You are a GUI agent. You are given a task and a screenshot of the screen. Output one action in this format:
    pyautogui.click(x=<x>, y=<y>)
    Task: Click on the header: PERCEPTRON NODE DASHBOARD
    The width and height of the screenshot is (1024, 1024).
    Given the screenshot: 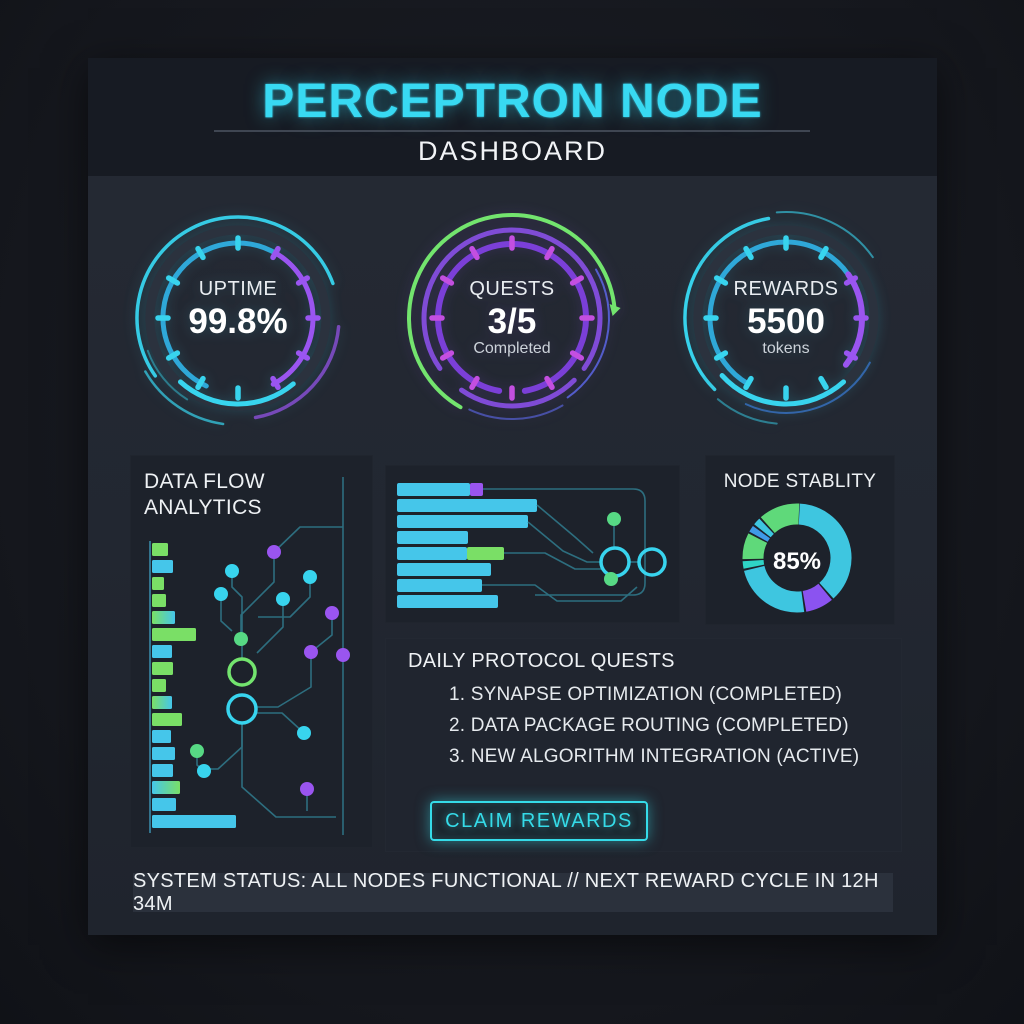 What is the action you would take?
    pyautogui.click(x=512, y=117)
    